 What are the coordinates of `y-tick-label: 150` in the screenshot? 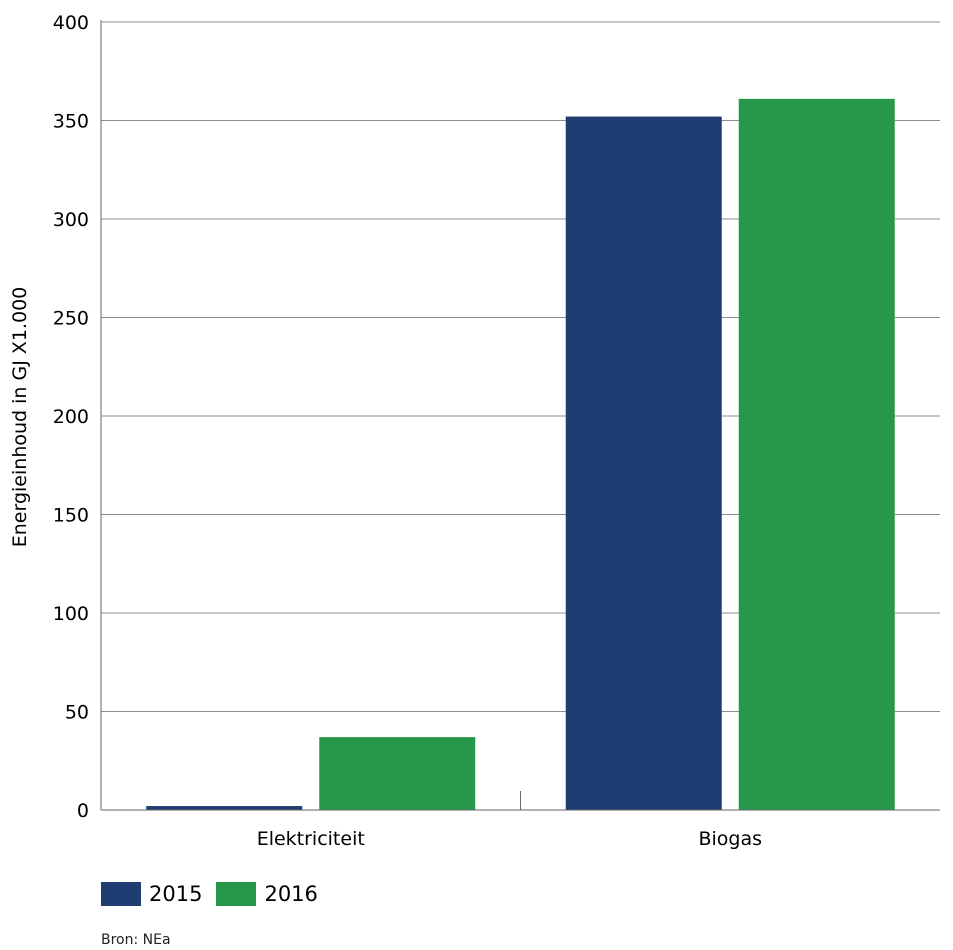 It's located at (71, 516).